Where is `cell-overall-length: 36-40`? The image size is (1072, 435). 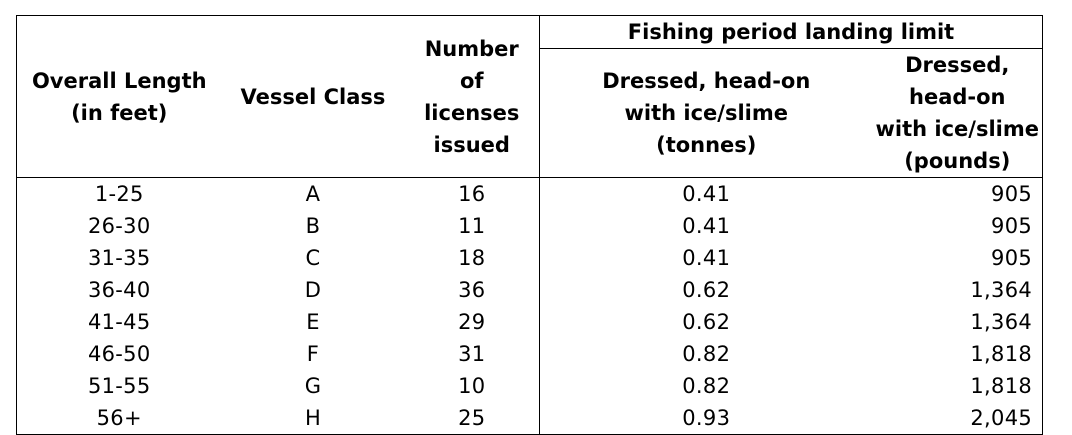
cell-overall-length: 36-40 is located at coordinates (119, 290).